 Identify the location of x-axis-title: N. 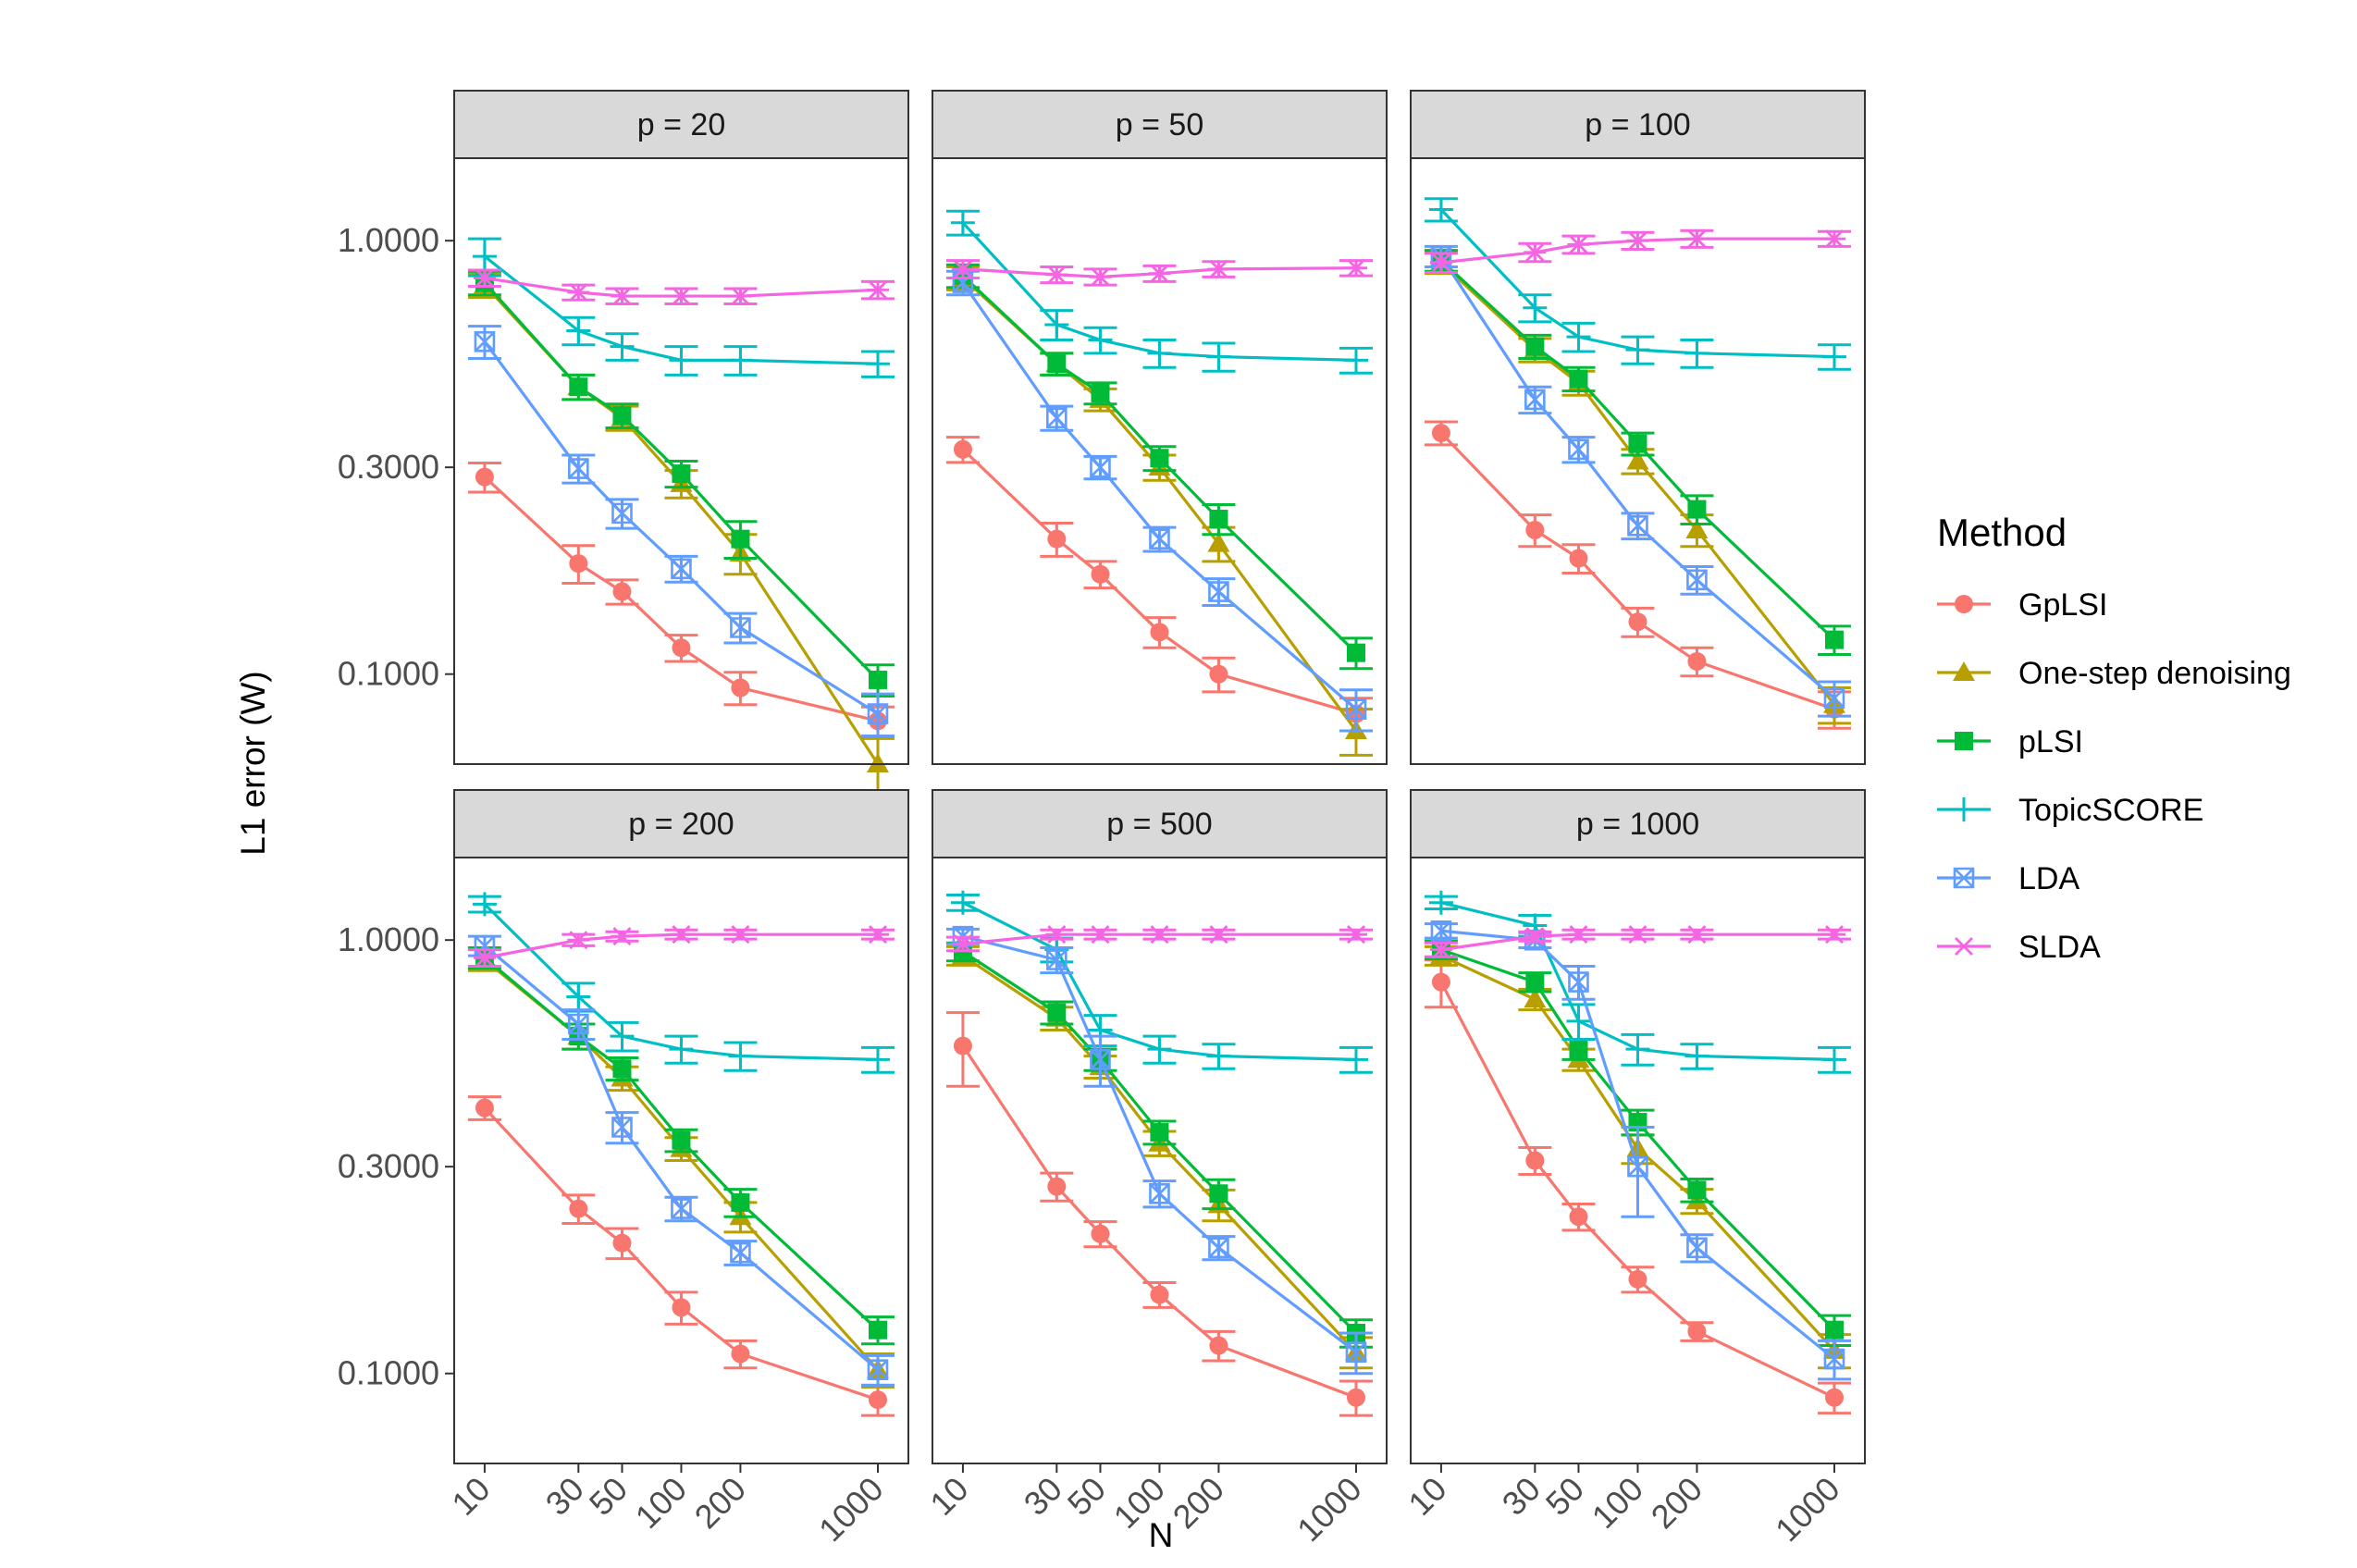
(1161, 1535).